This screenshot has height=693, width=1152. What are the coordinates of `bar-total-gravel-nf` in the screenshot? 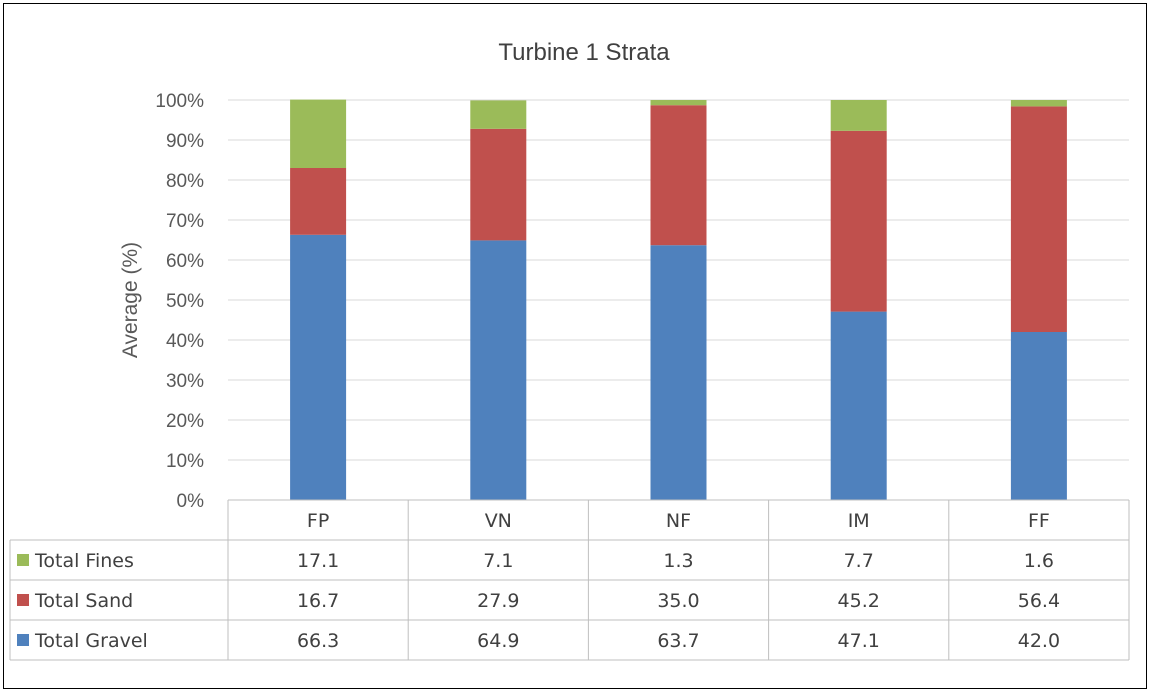 It's located at (678, 372).